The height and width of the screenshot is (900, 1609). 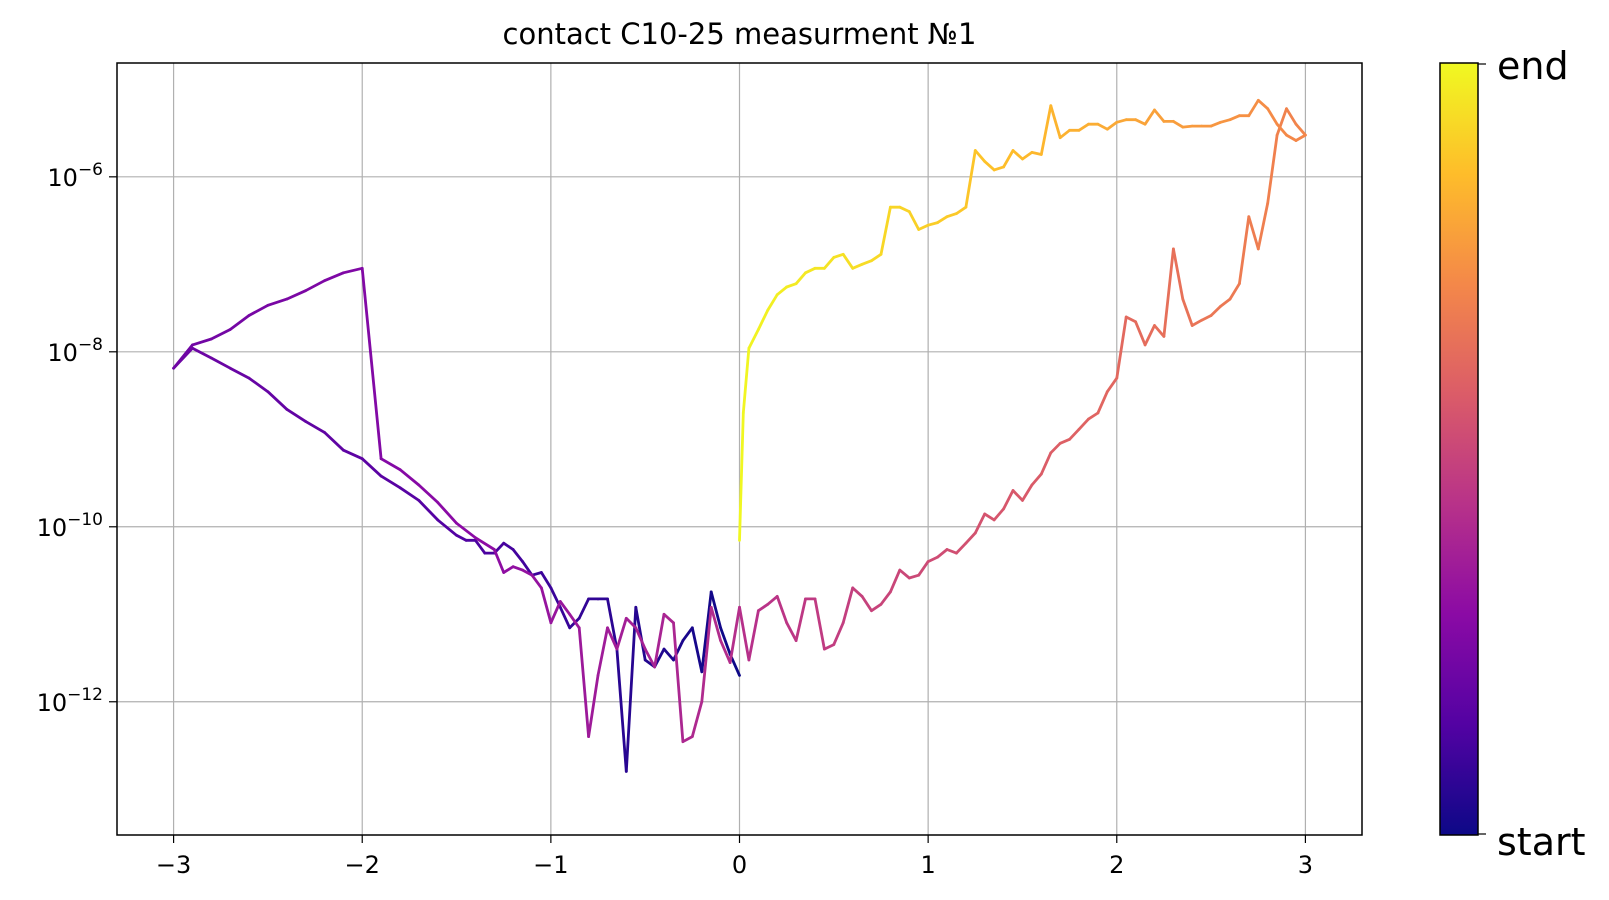 What do you see at coordinates (70, 701) in the screenshot?
I see `y-tick-label: 10−12` at bounding box center [70, 701].